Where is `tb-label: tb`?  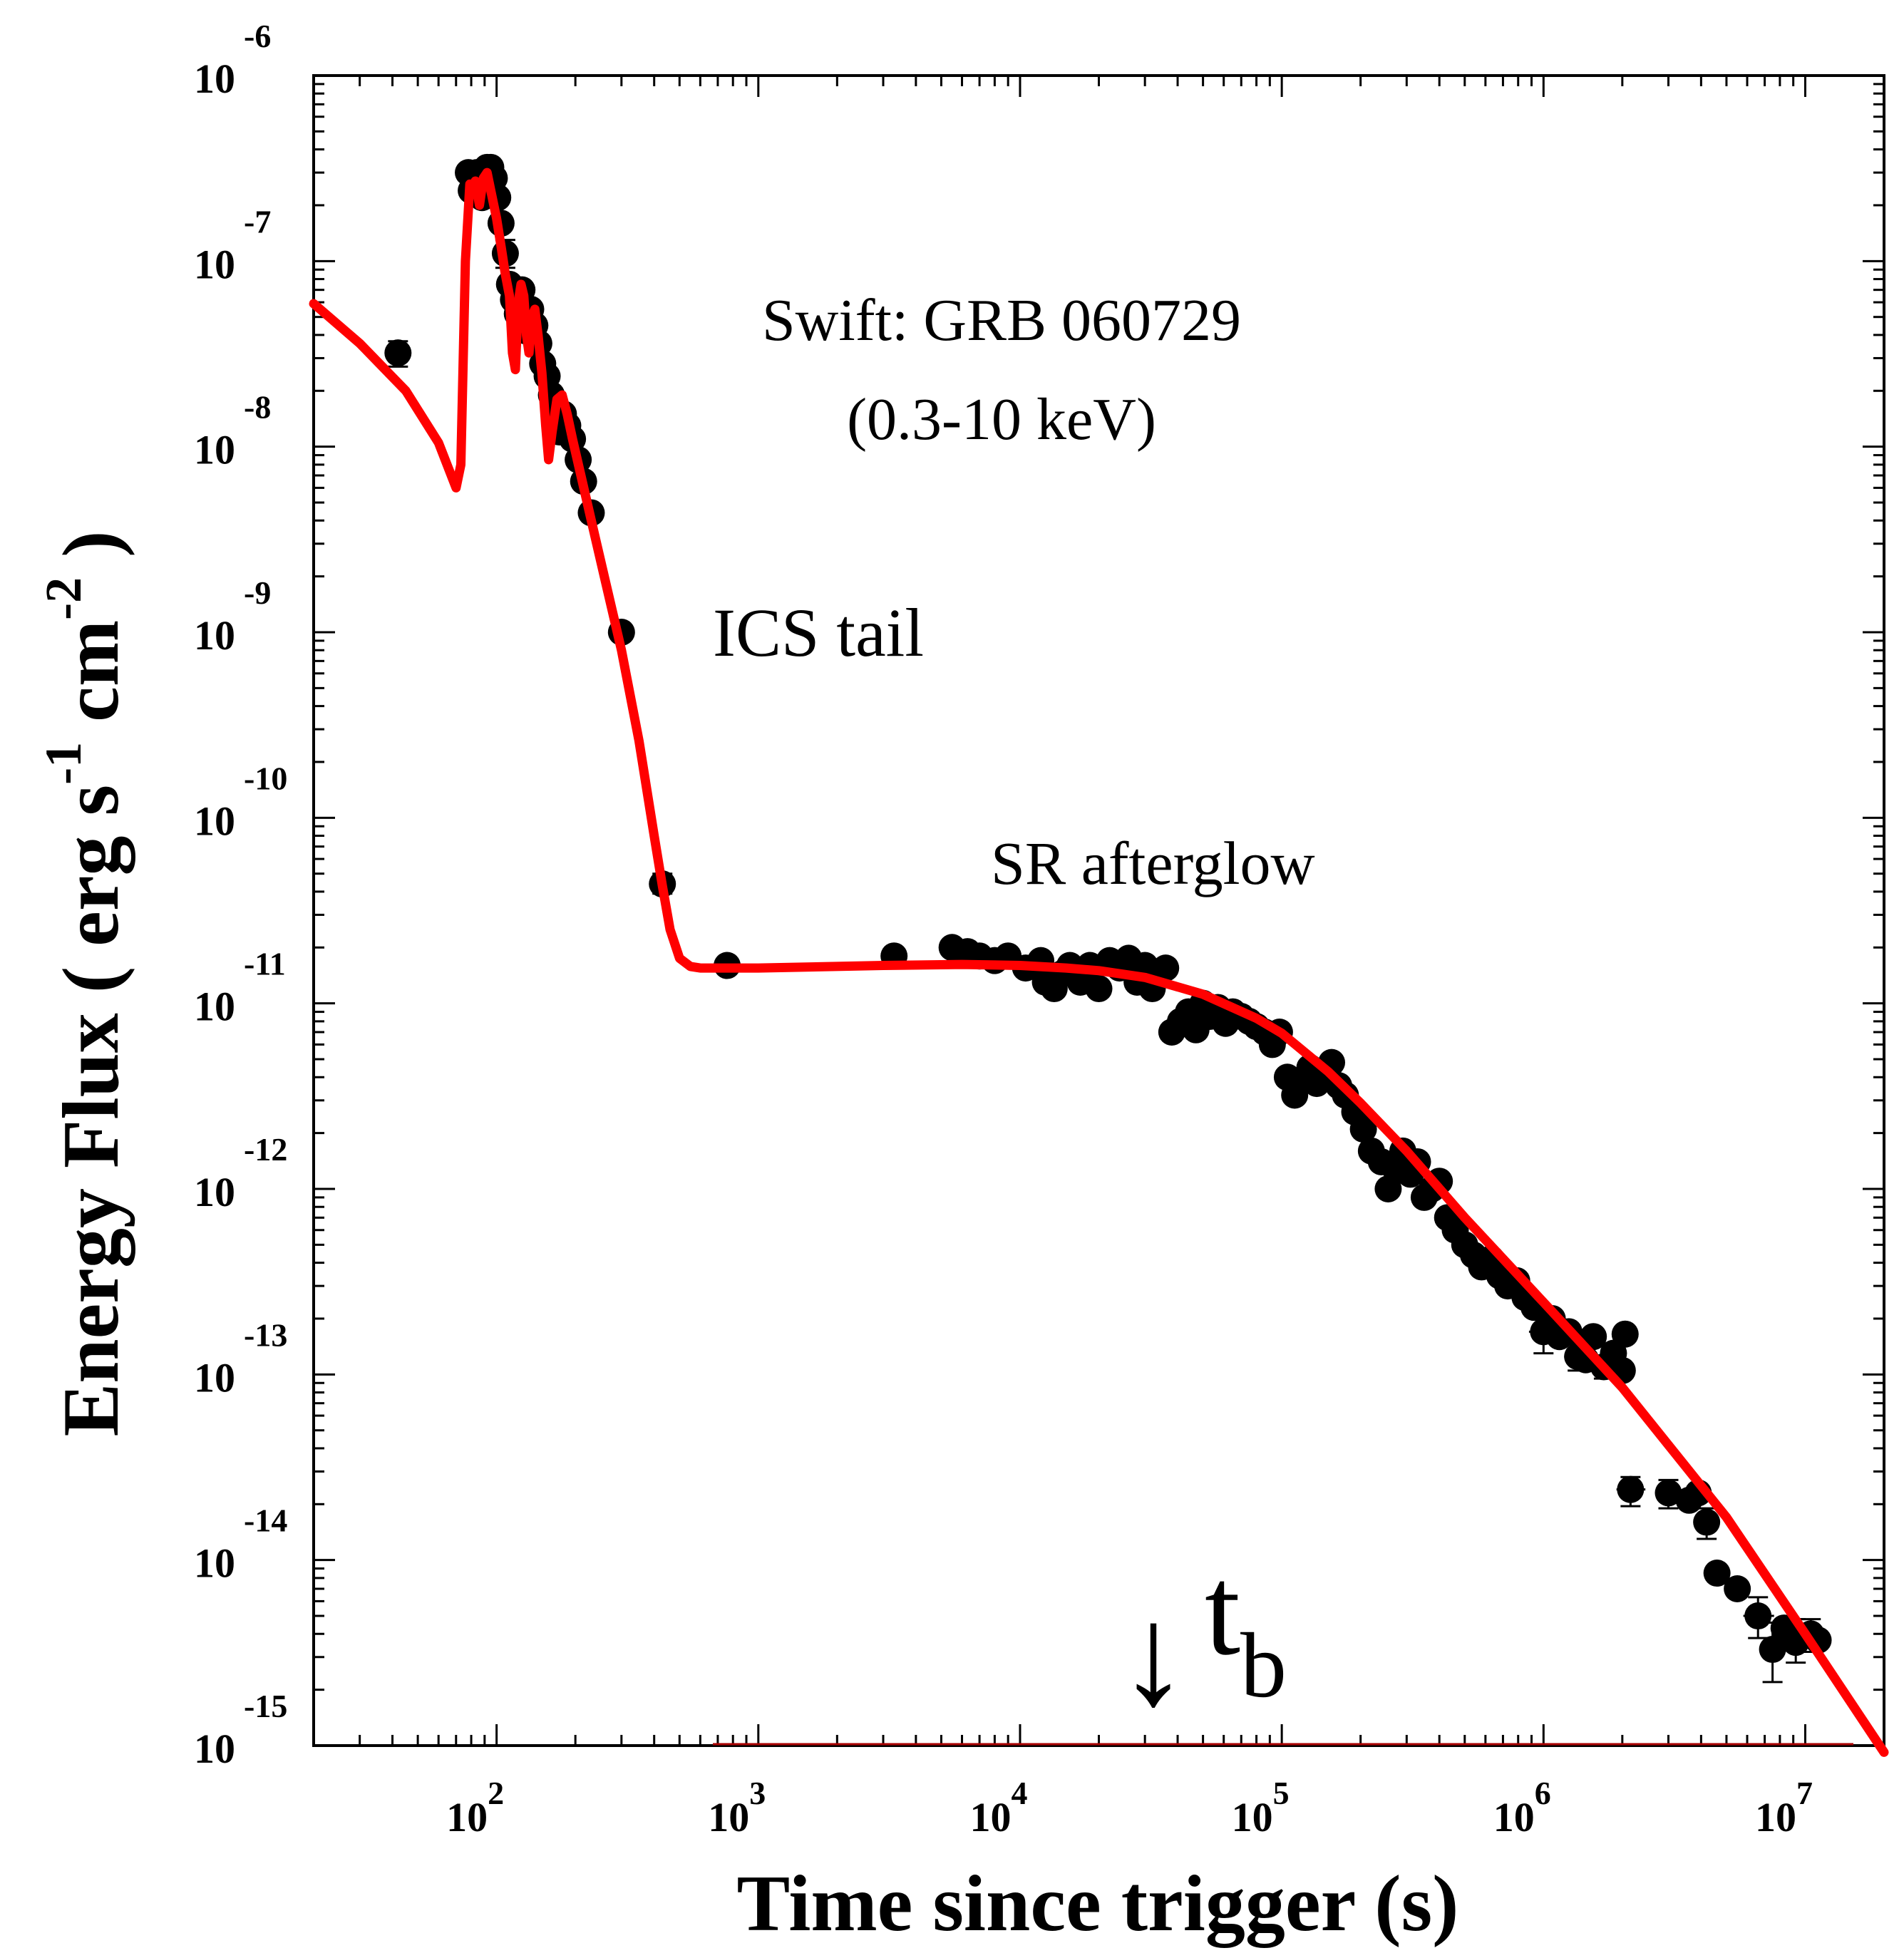
tb-label: tb is located at coordinates (1246, 1628).